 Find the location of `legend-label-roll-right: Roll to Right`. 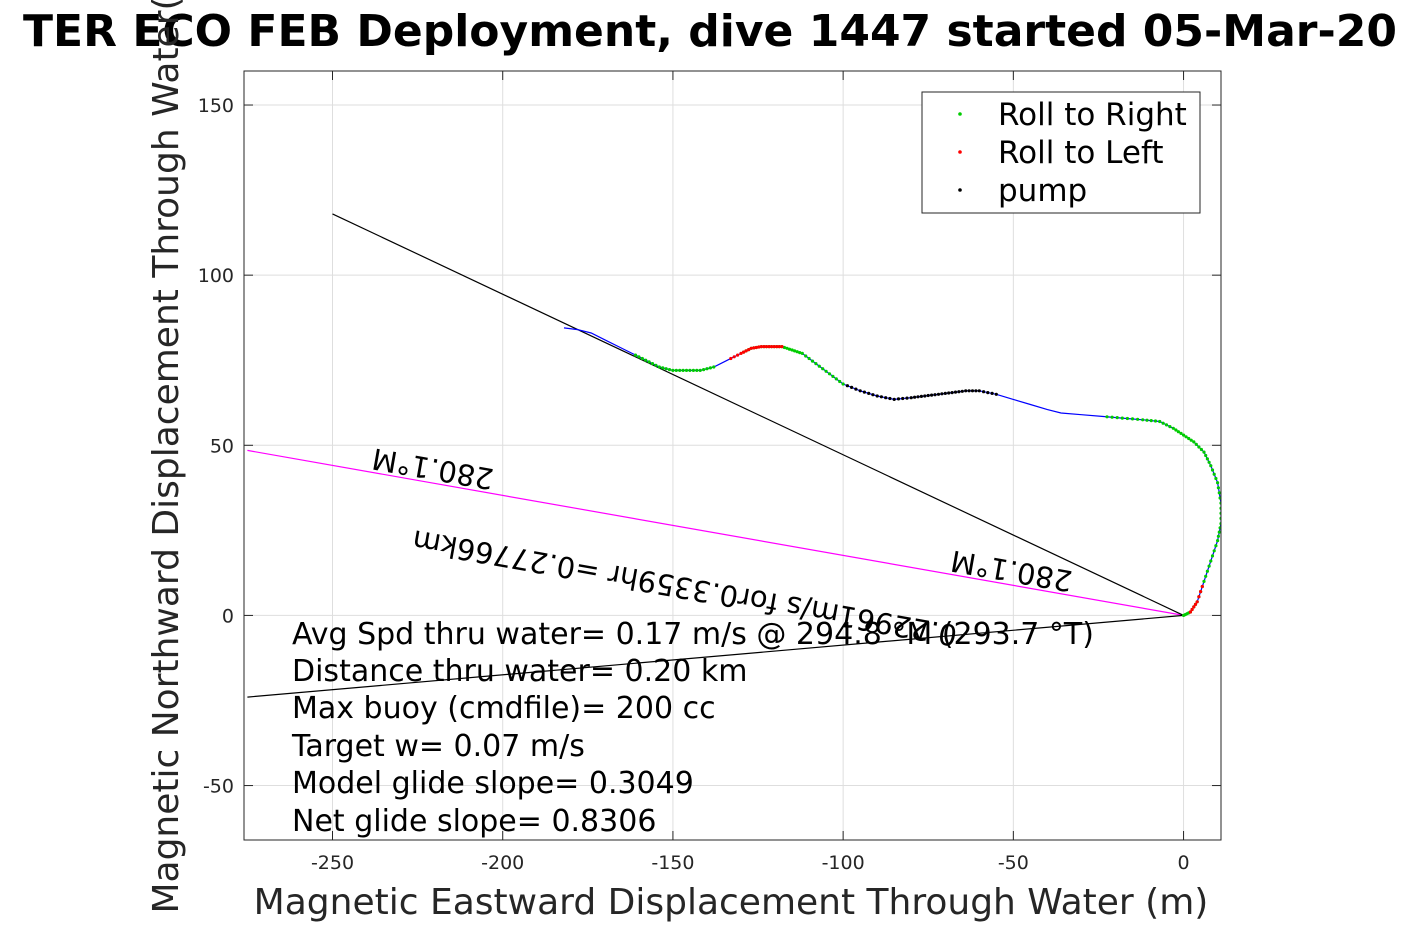

legend-label-roll-right: Roll to Right is located at coordinates (1092, 115).